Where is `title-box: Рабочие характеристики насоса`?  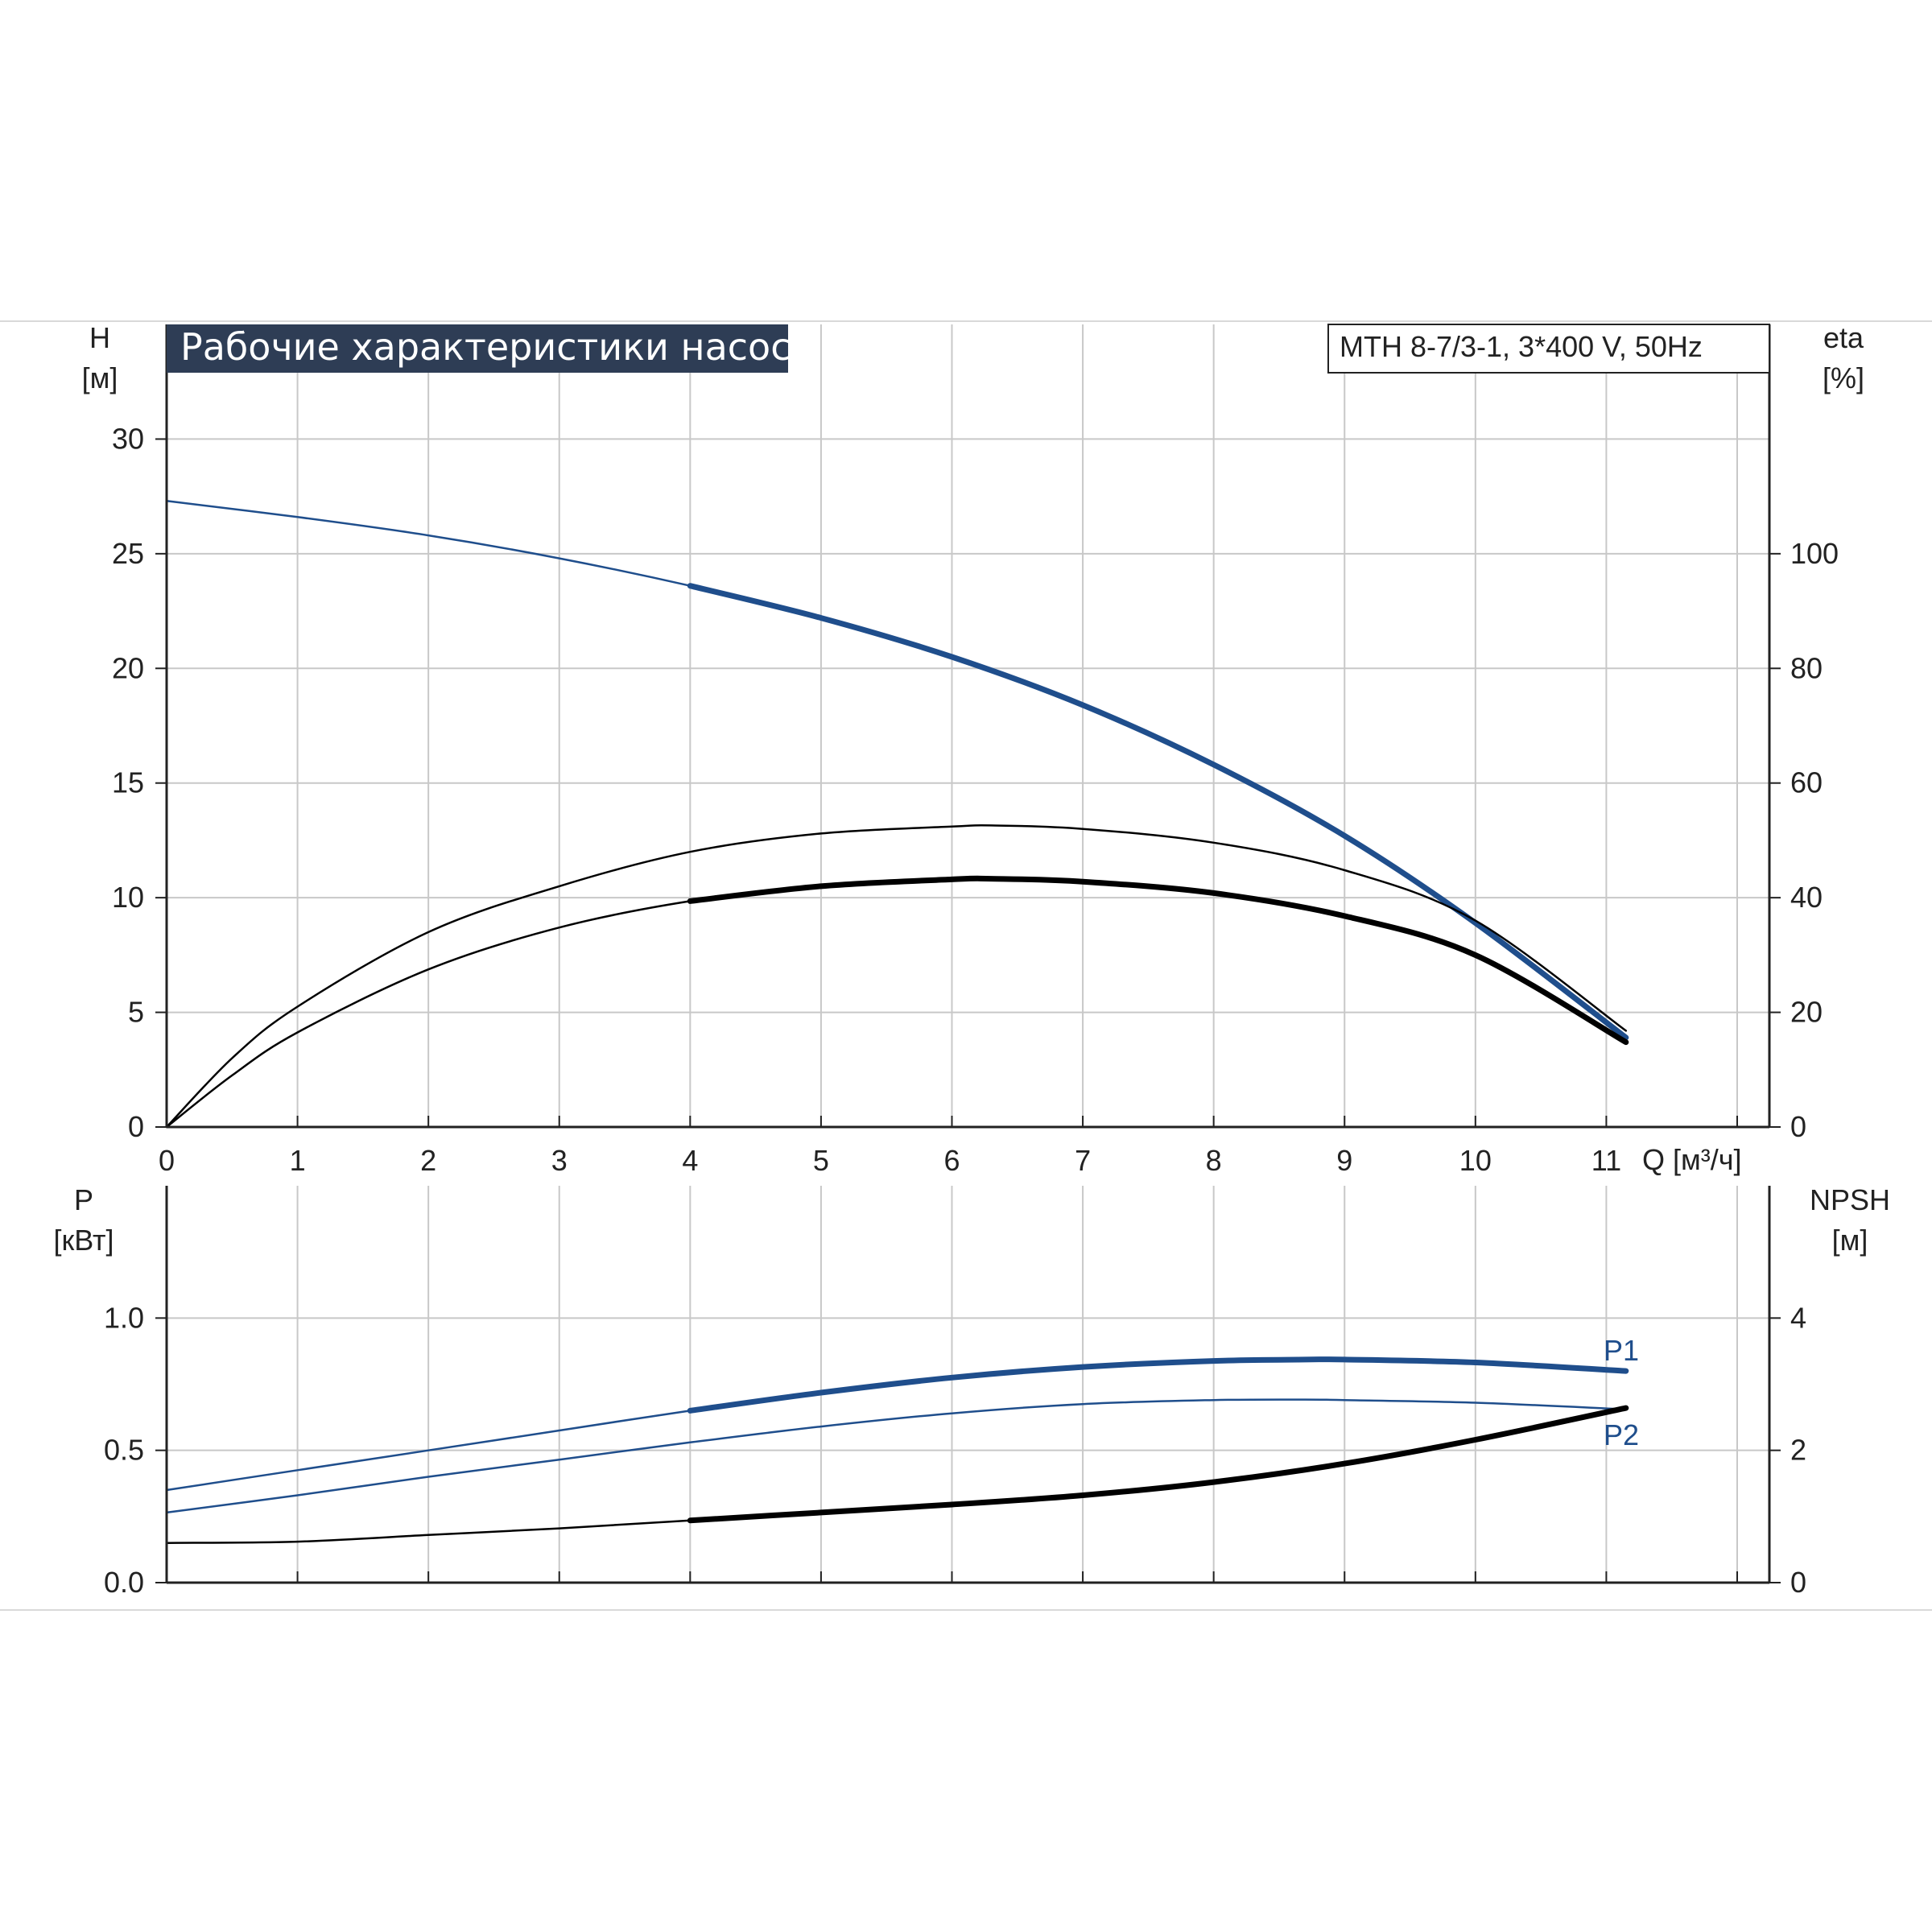 title-box: Рабочие характеристики насоса is located at coordinates (490, 348).